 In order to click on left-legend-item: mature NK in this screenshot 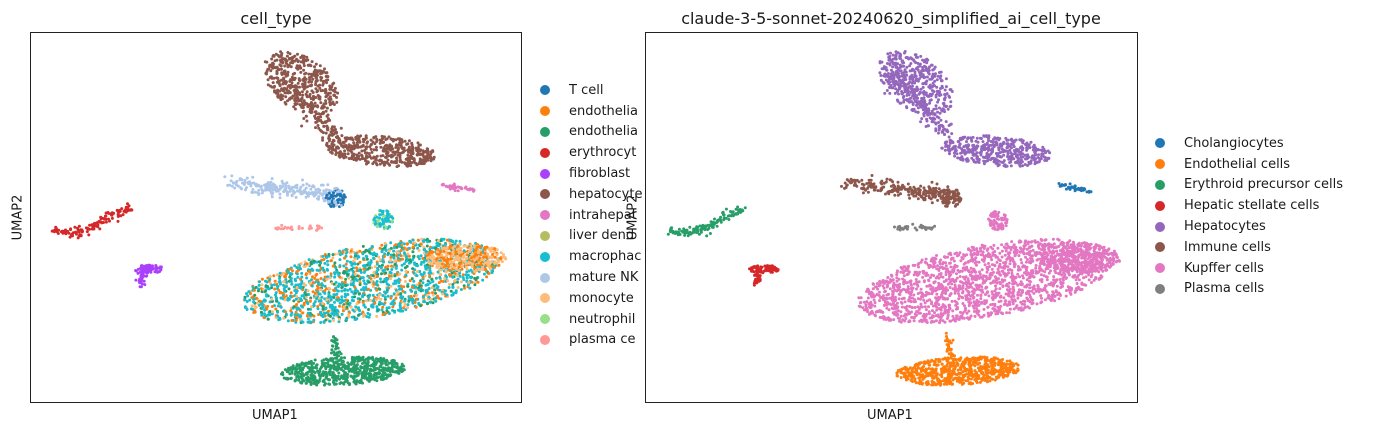, I will do `click(591, 277)`.